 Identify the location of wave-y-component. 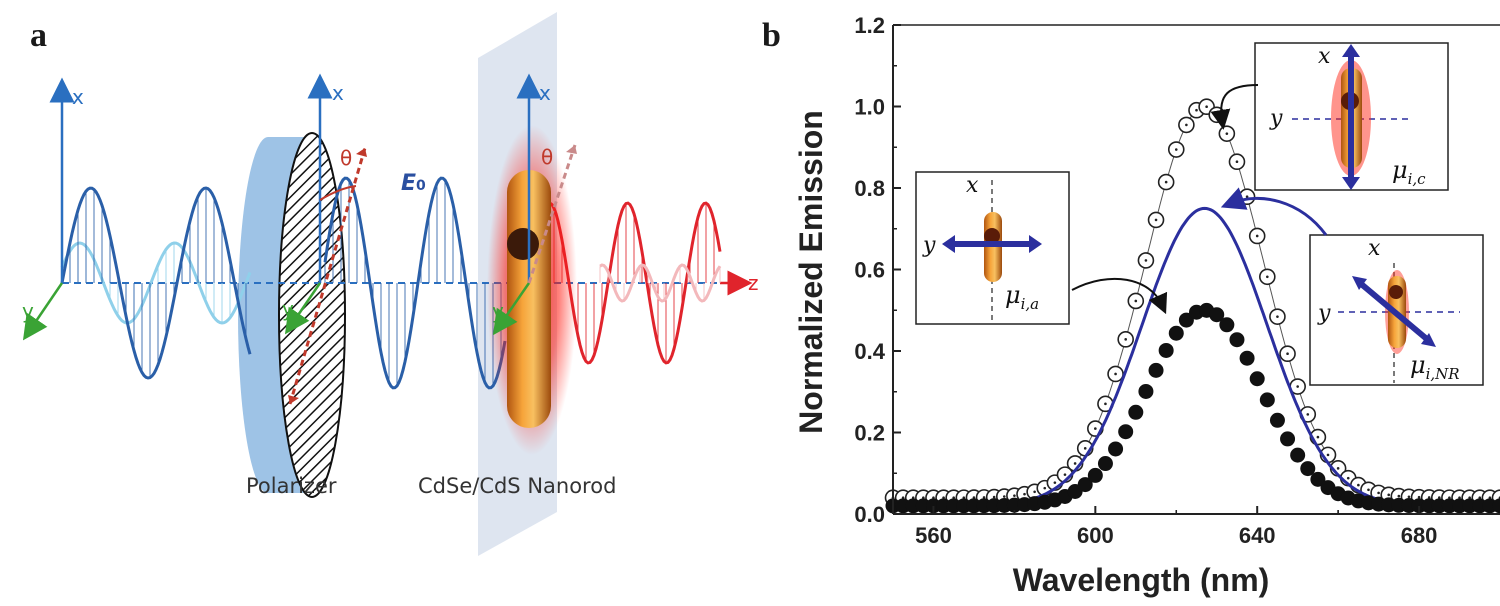
(156, 283).